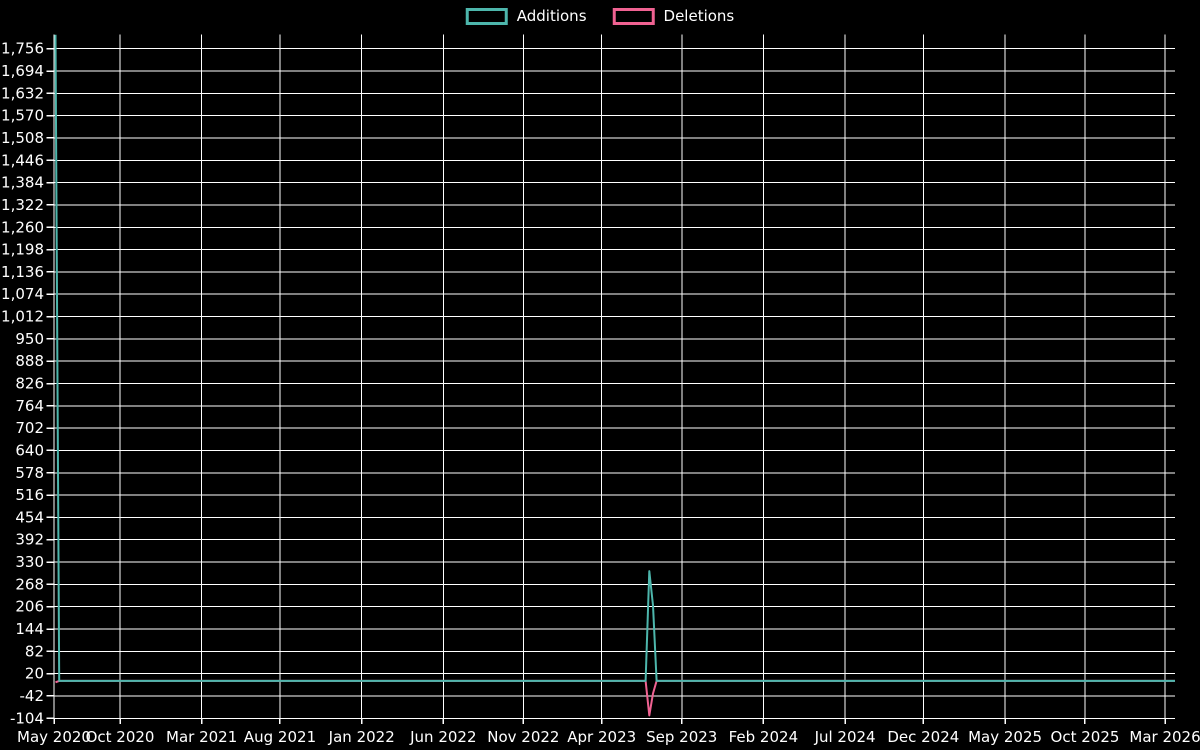 The width and height of the screenshot is (1200, 750). What do you see at coordinates (29, 339) in the screenshot?
I see `y-tick-label: 950` at bounding box center [29, 339].